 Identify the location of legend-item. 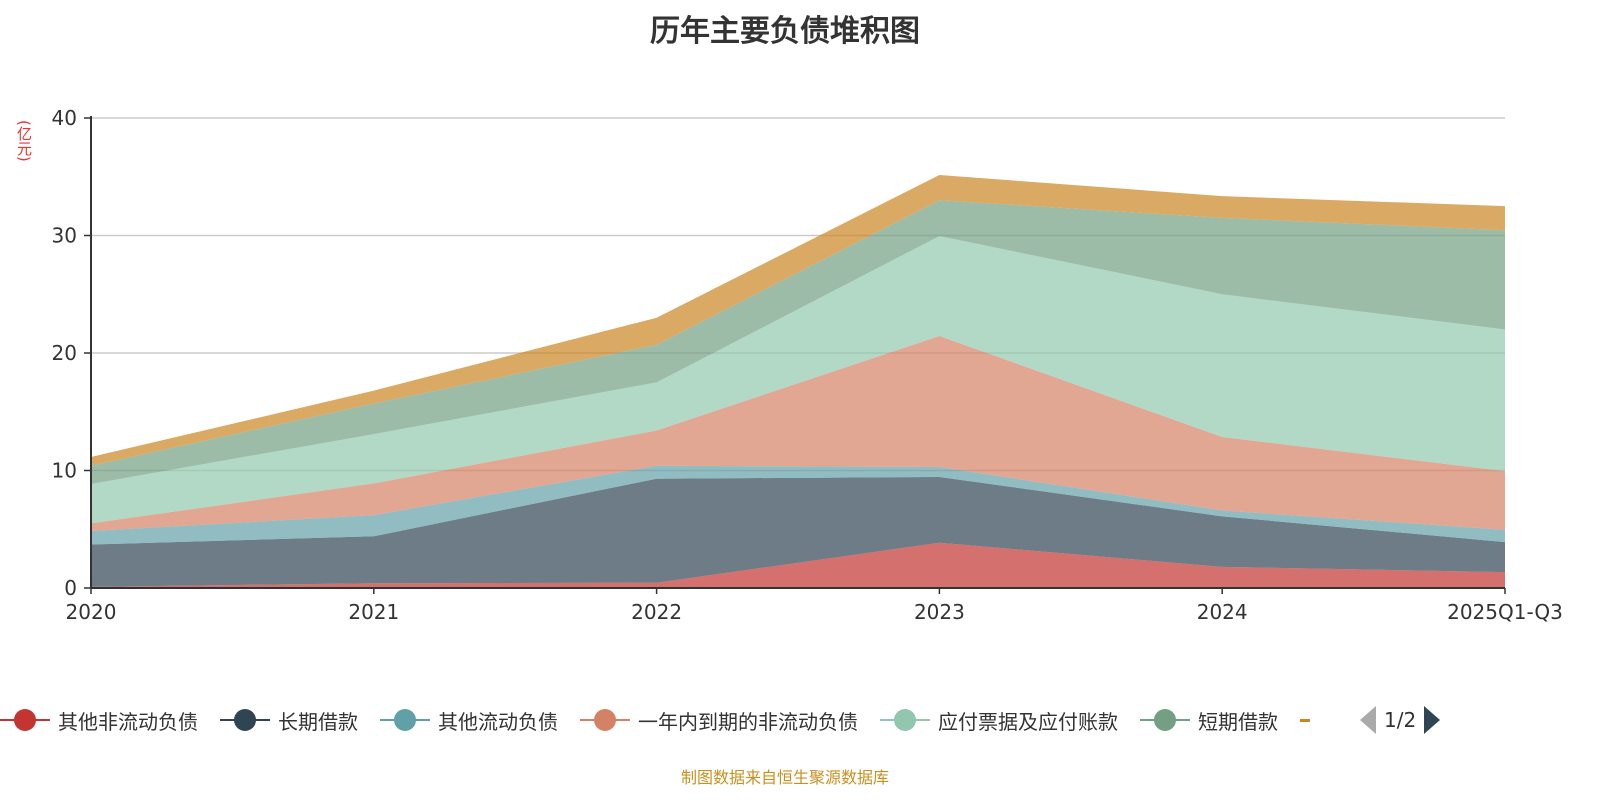
(1315, 720).